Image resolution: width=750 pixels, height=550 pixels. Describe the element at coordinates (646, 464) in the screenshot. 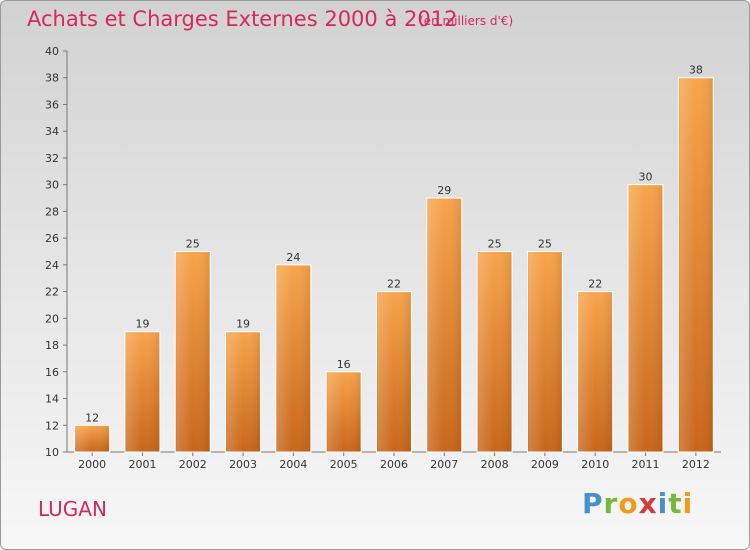

I see `x-tick-label: 2011` at that location.